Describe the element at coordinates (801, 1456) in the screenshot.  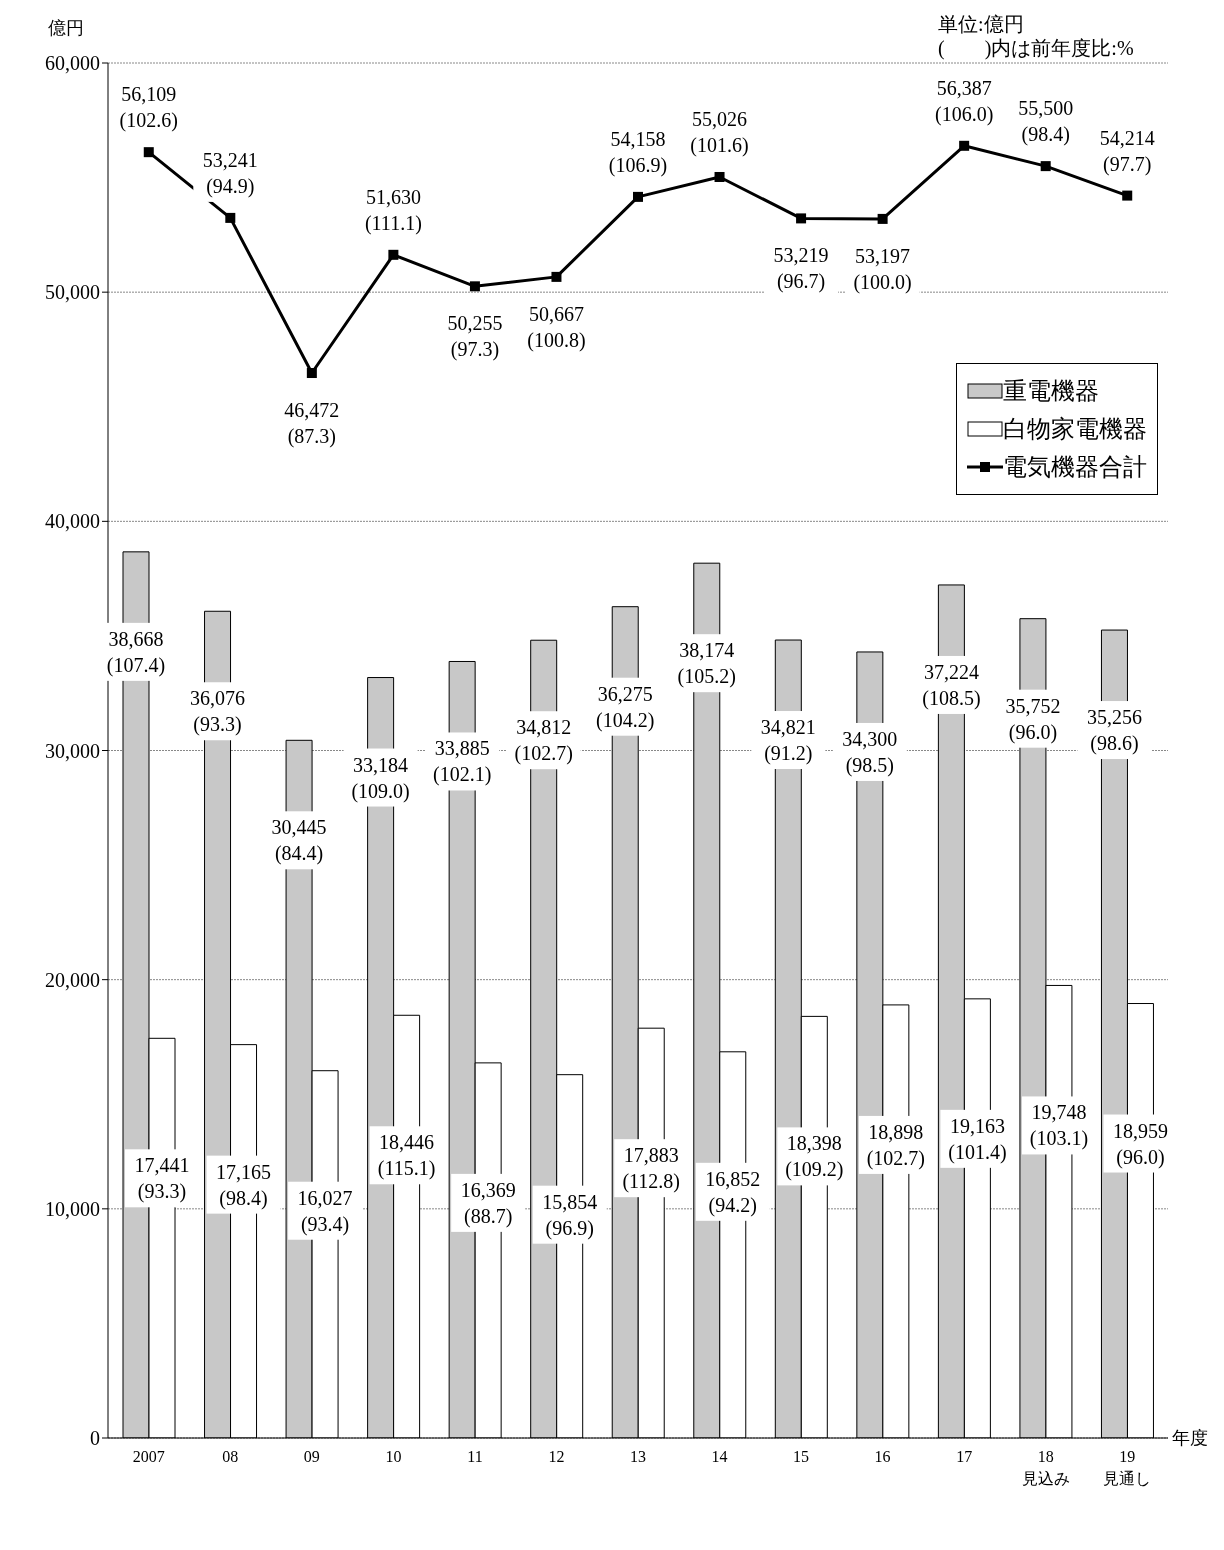
I see `x-tick-label: 15` at that location.